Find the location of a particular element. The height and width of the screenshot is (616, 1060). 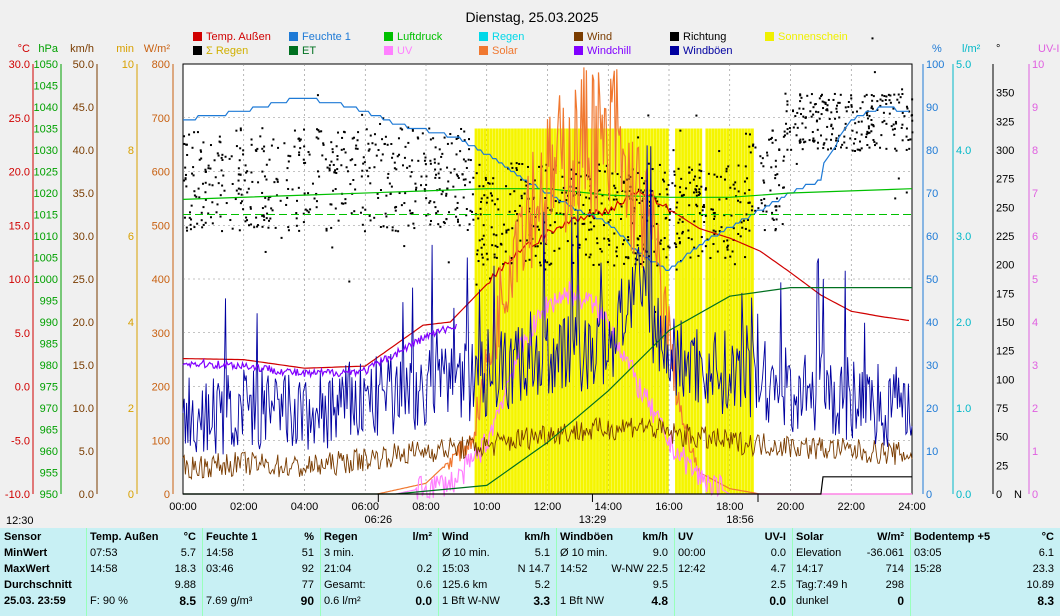

axis-tick-label: 200 is located at coordinates (1005, 266).